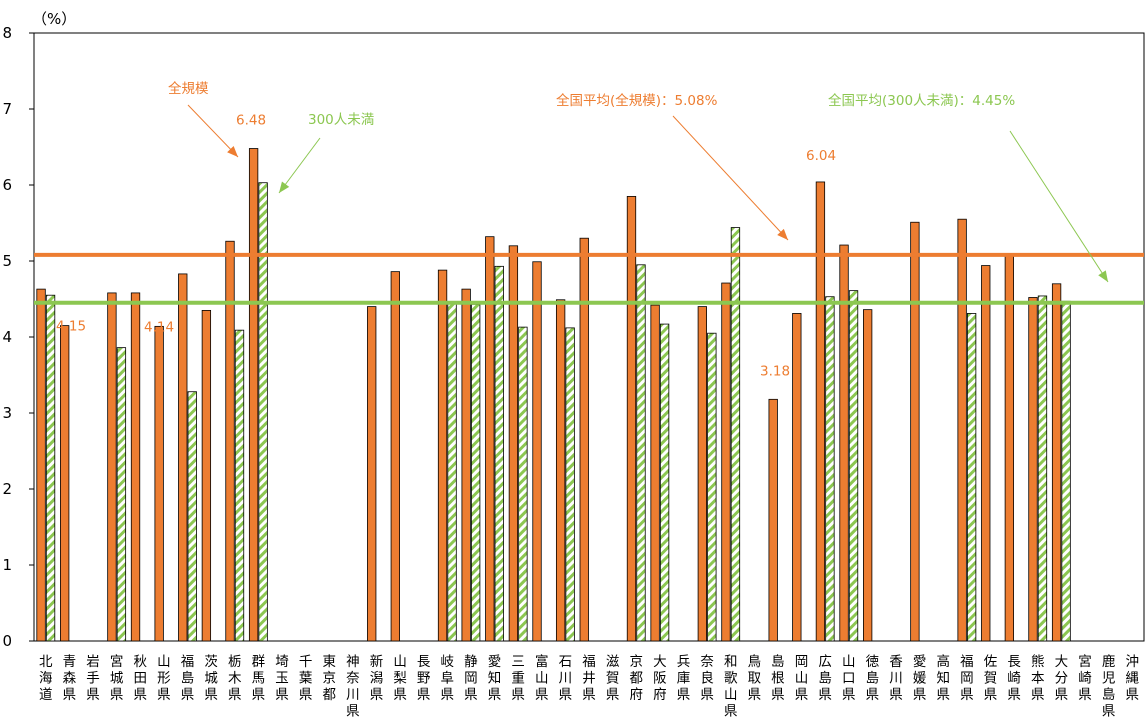 This screenshot has height=718, width=1146. Describe the element at coordinates (1109, 685) in the screenshot. I see `category-label: 鹿児島県` at that location.